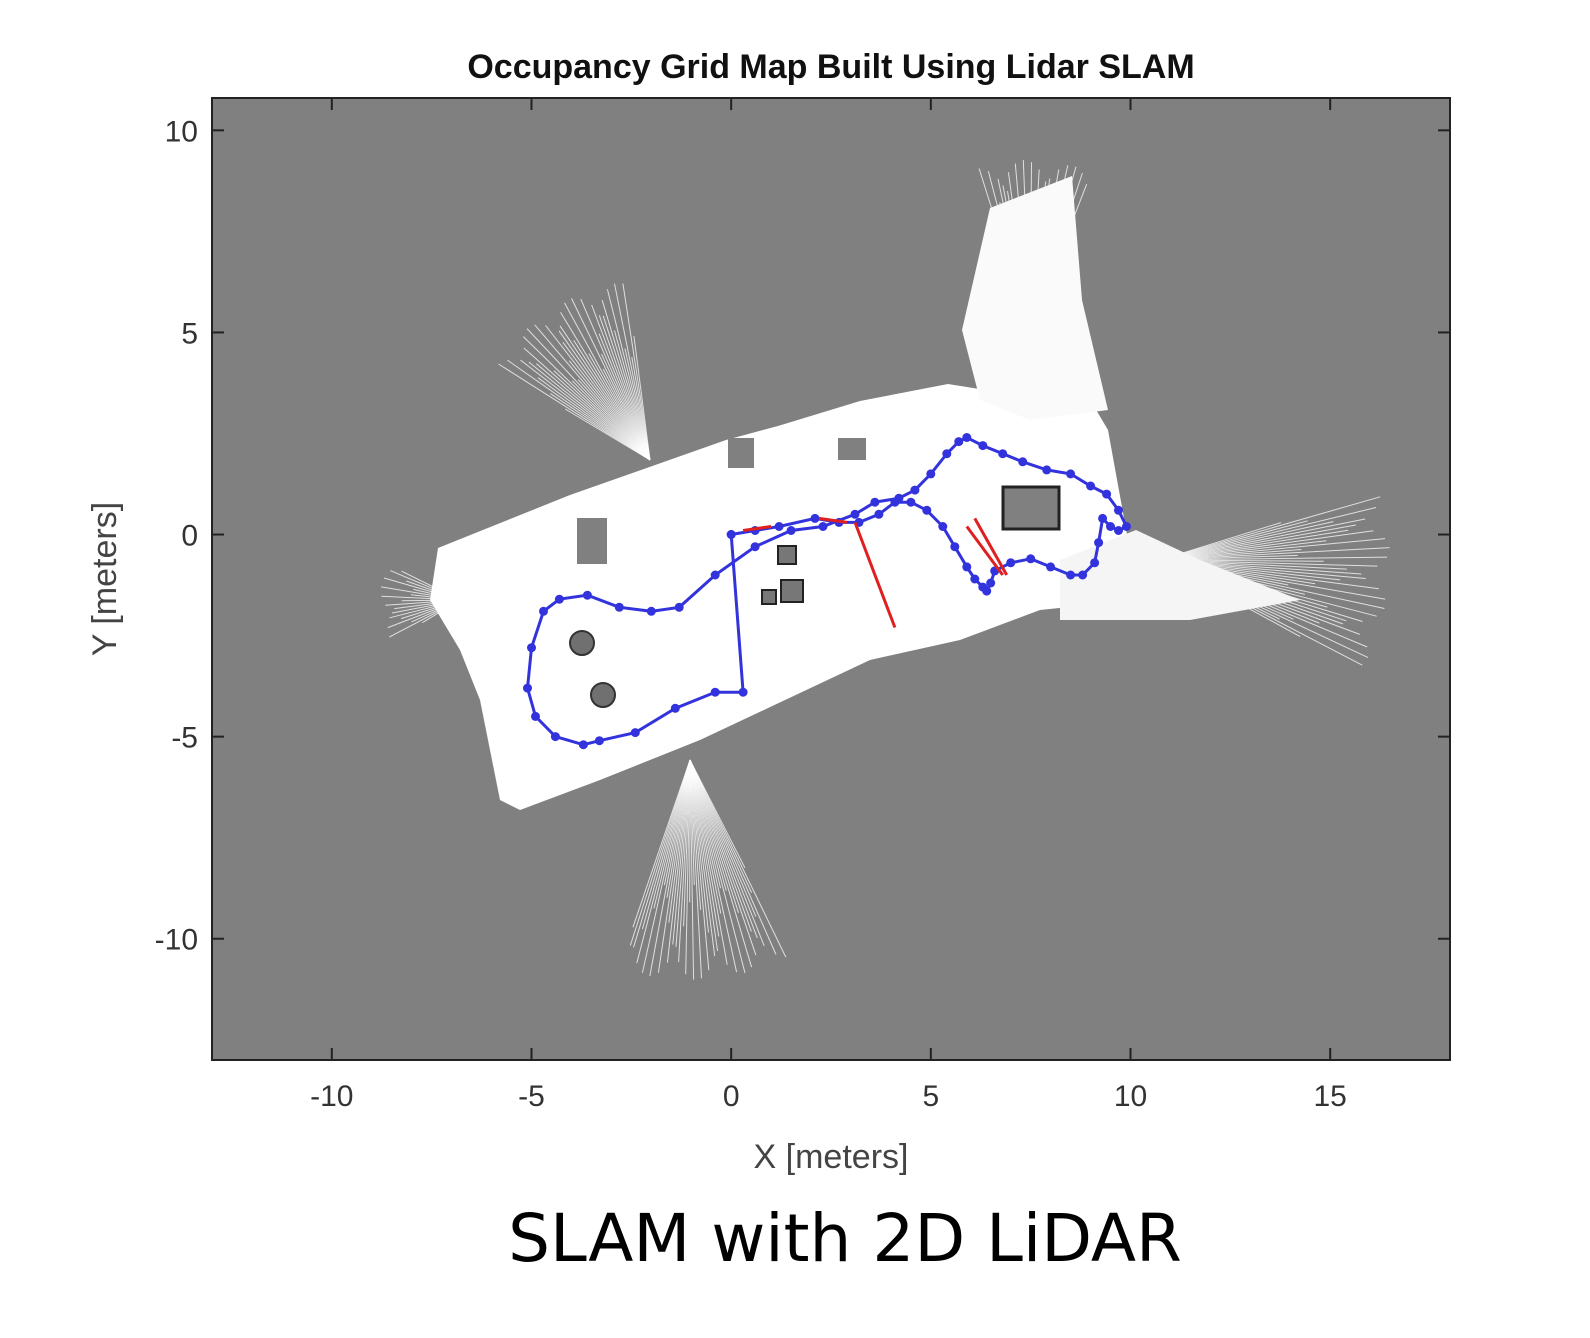 This screenshot has height=1338, width=1590. What do you see at coordinates (1035, 298) in the screenshot?
I see `north-room-free-space` at bounding box center [1035, 298].